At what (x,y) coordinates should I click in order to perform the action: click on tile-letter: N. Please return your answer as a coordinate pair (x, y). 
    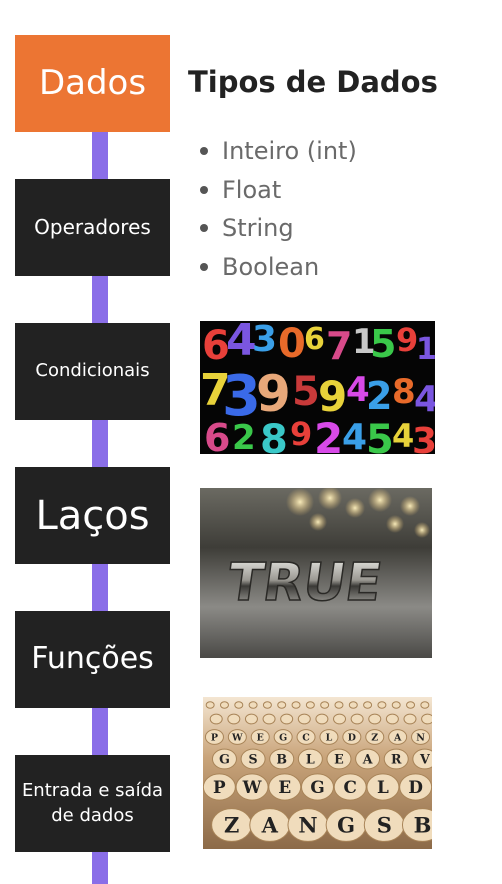
    Looking at the image, I should click on (420, 737).